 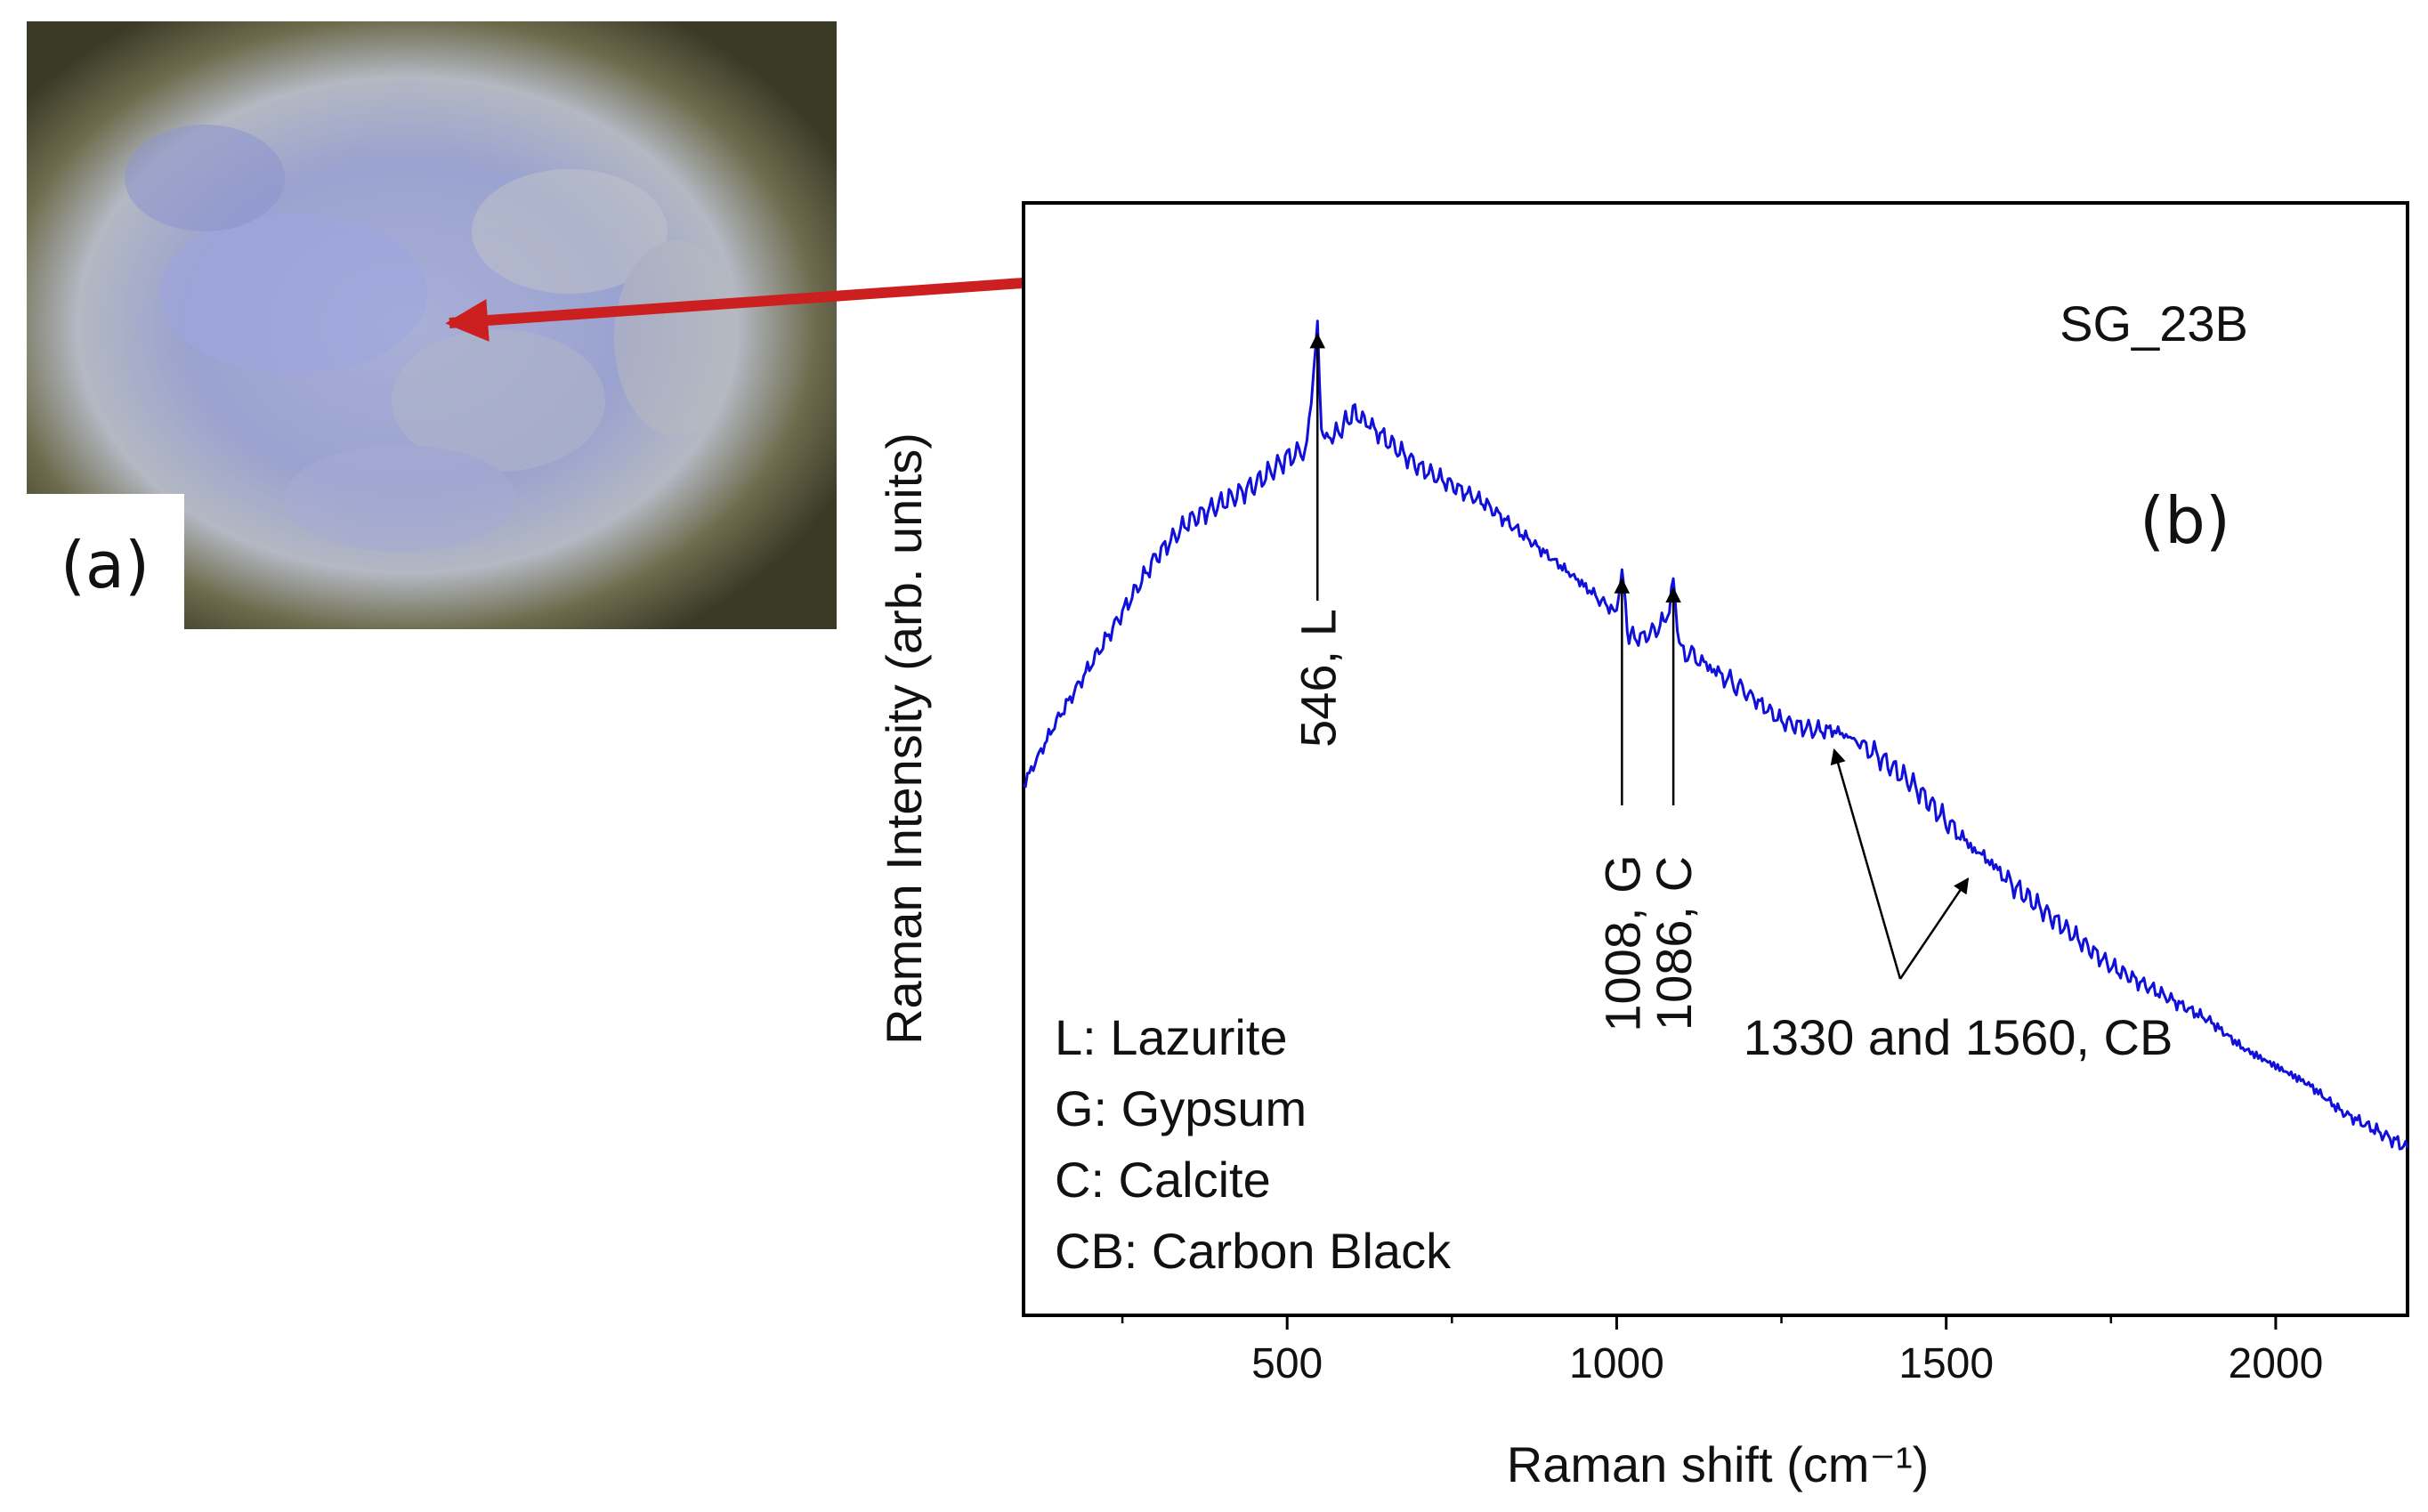 What do you see at coordinates (1622, 805) in the screenshot?
I see `annotation-gypsum: 1008, G` at bounding box center [1622, 805].